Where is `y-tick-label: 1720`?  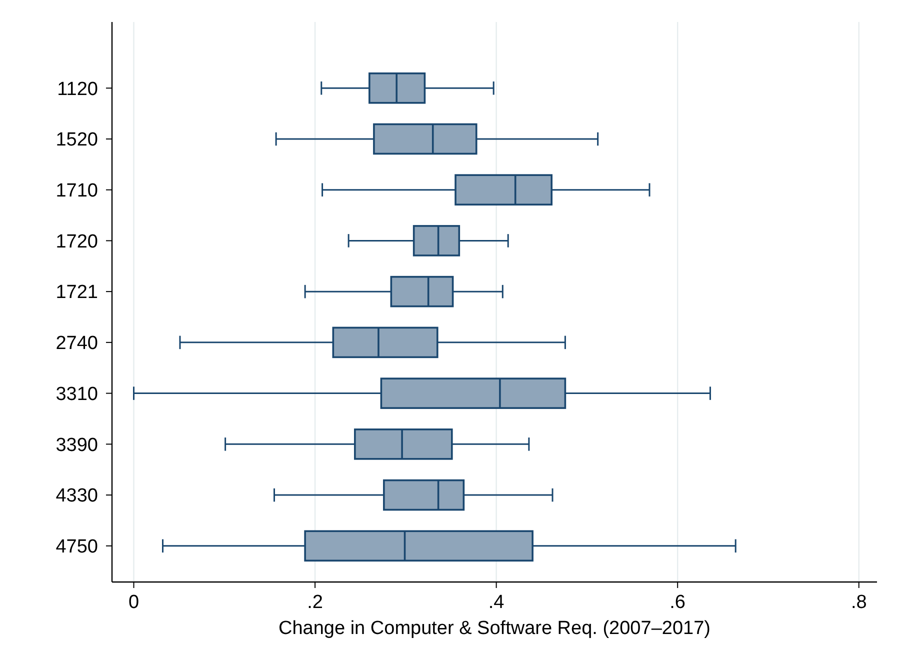
y-tick-label: 1720 is located at coordinates (77, 241).